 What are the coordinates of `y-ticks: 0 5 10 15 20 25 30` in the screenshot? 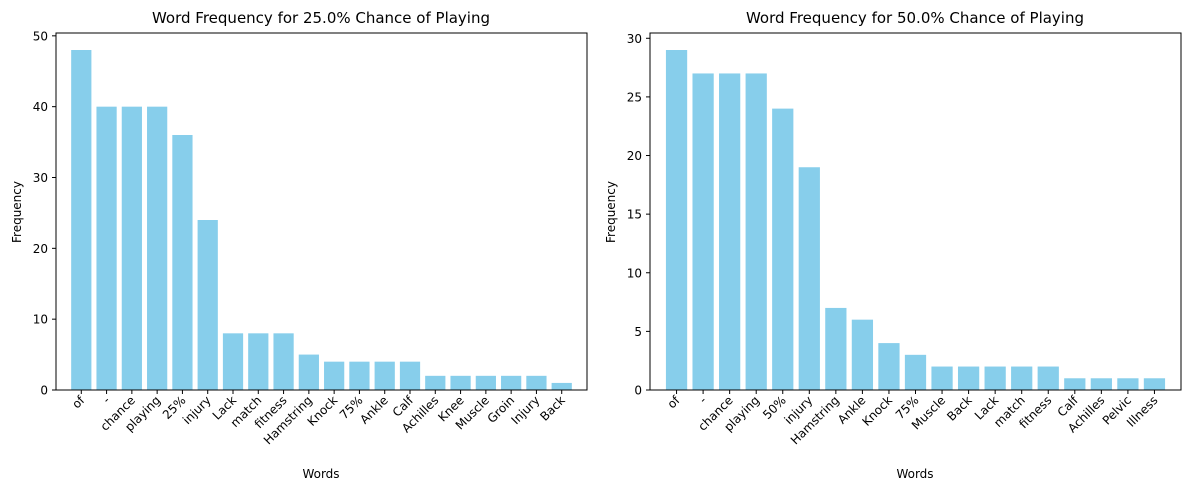 It's located at (638, 215).